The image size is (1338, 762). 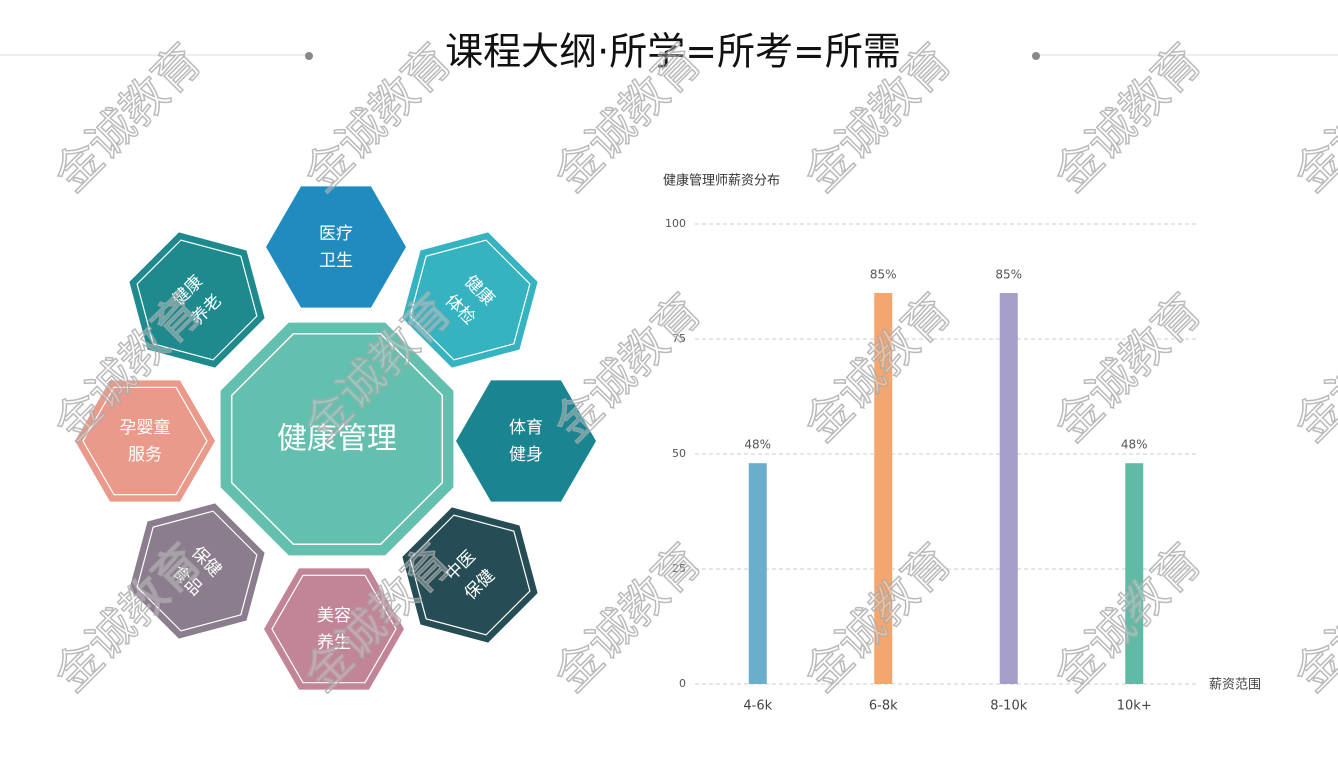 I want to click on node-label: 体育, so click(x=526, y=428).